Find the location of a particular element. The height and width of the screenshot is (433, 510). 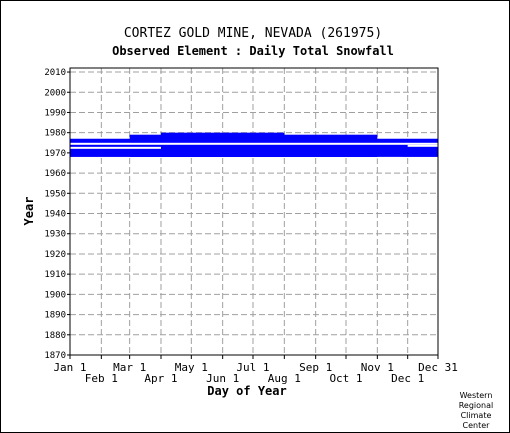

y-tick-label: 1920 is located at coordinates (55, 255).